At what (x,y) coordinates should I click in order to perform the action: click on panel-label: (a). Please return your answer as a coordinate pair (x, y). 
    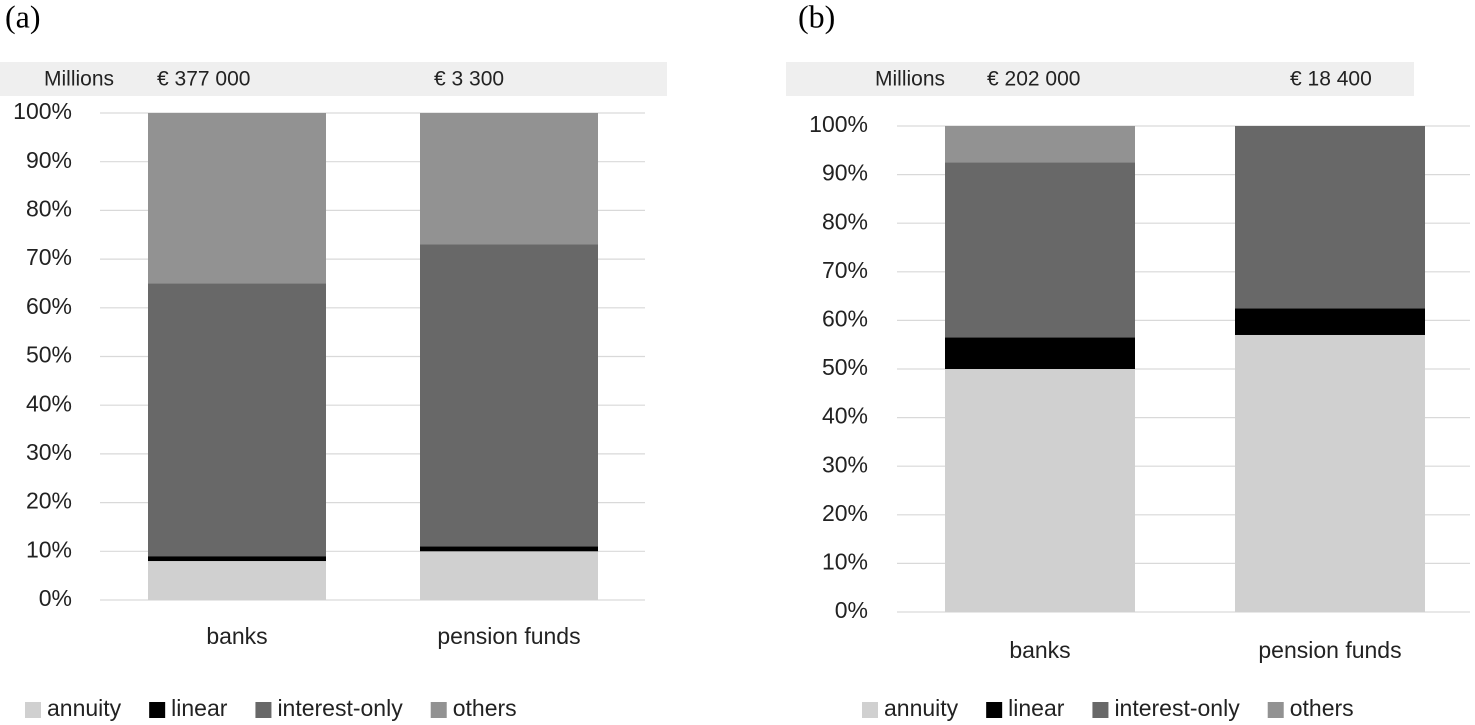
    Looking at the image, I should click on (23, 17).